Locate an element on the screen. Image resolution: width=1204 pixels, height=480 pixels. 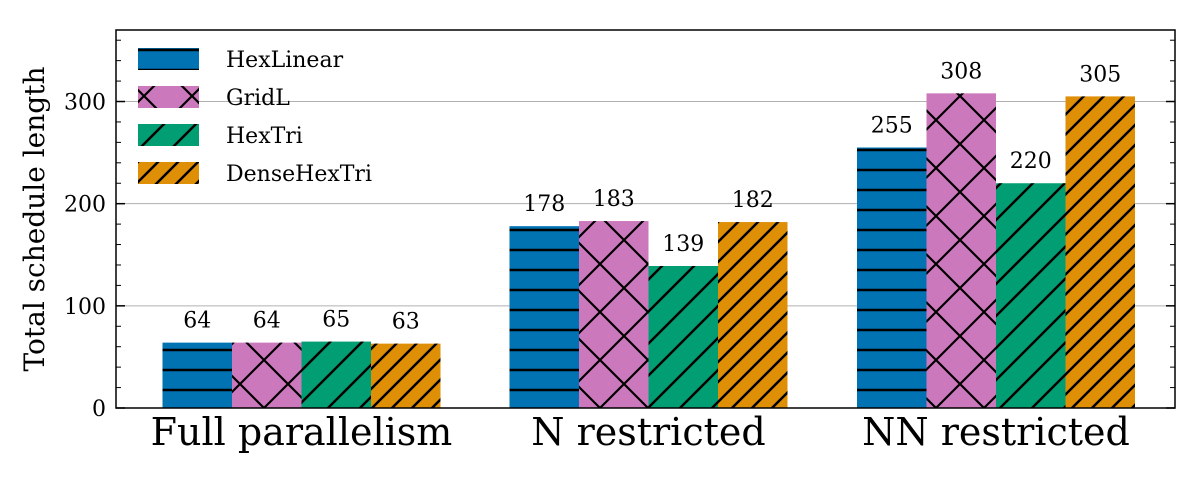
legend-label: HexLinear is located at coordinates (285, 60).